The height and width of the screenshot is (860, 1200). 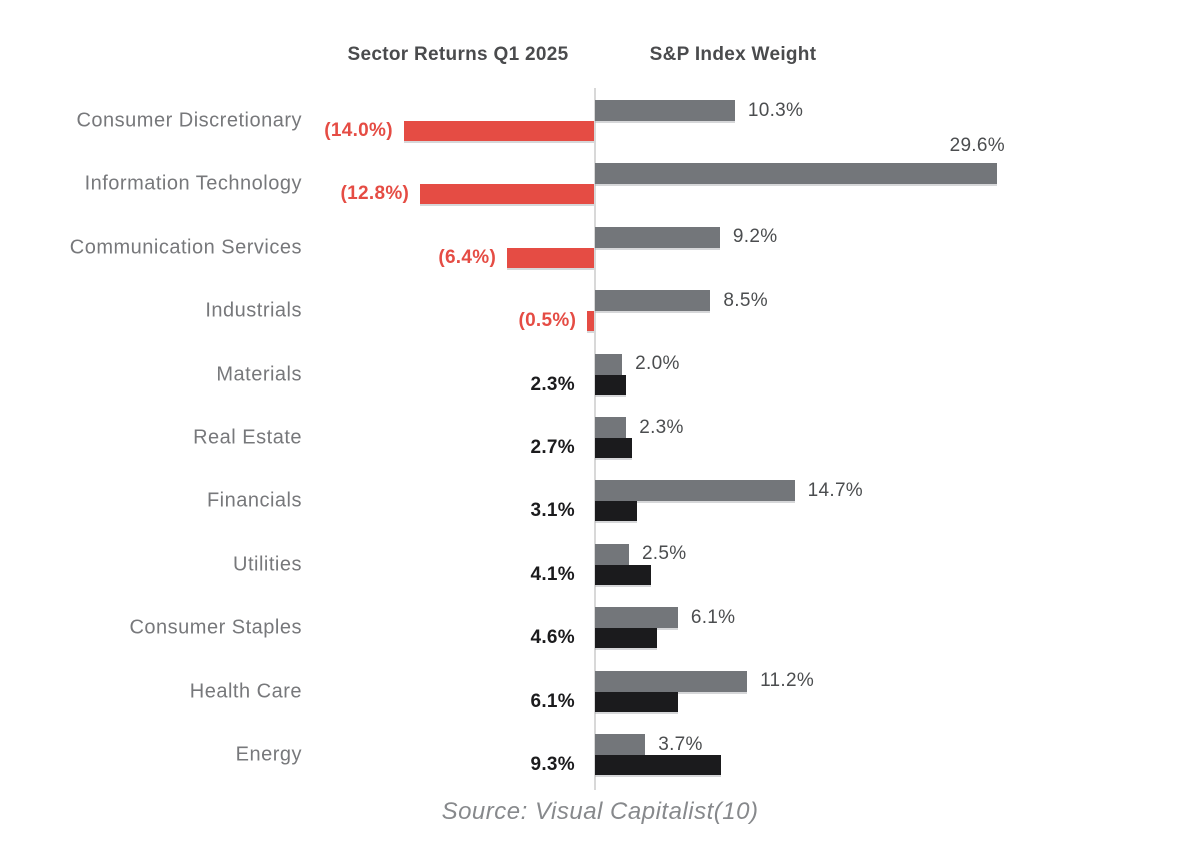 I want to click on sector-label: Communication Services, so click(x=185, y=247).